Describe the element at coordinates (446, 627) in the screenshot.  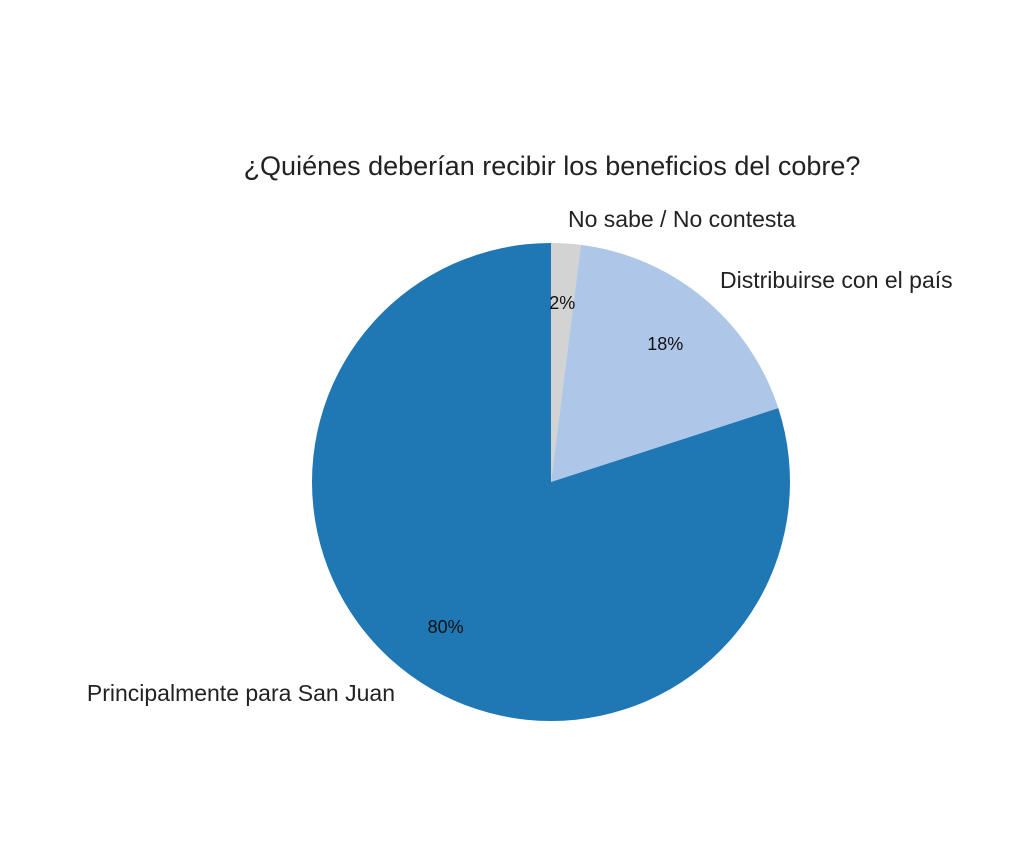
I see `pie-value-label-3: 80%` at that location.